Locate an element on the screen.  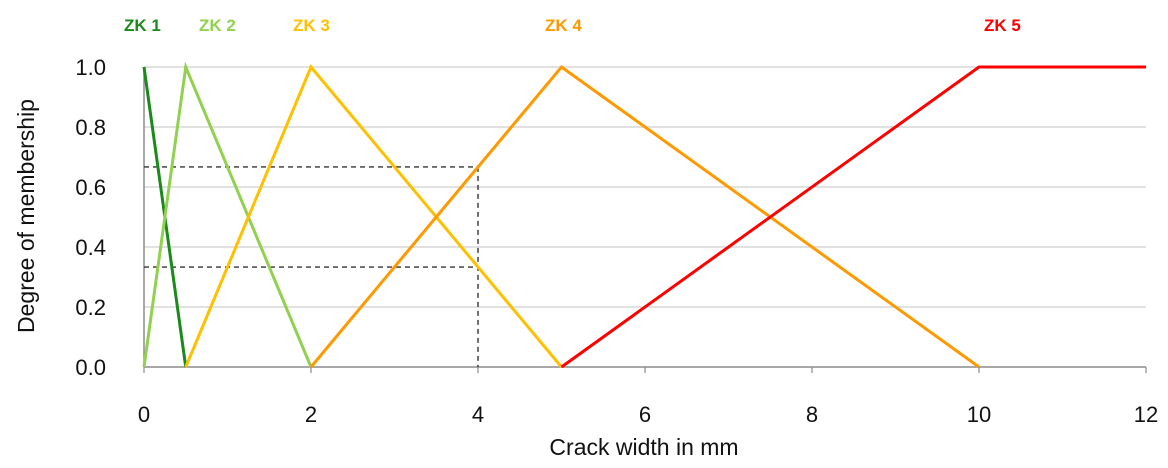
x-tick-label: 10 is located at coordinates (979, 414).